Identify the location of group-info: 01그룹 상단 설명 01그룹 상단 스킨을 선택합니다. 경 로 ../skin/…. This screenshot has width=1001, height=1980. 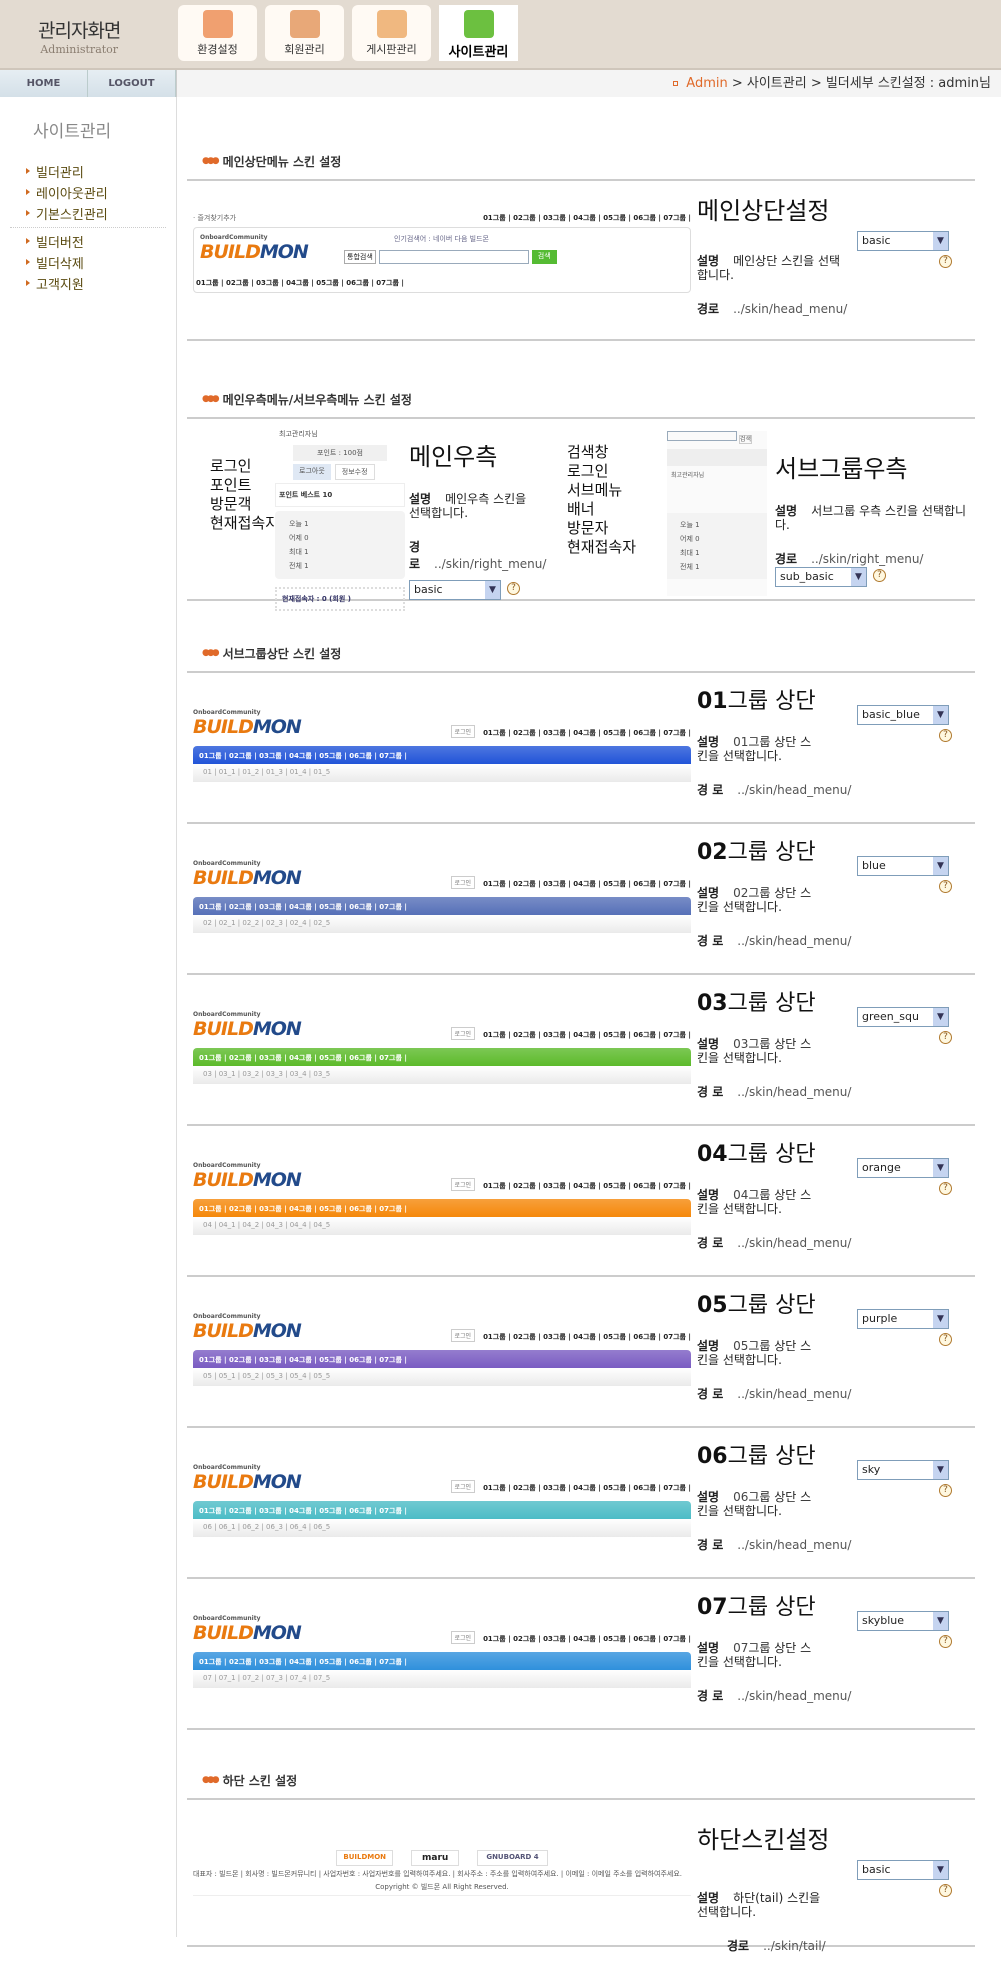
(836, 747).